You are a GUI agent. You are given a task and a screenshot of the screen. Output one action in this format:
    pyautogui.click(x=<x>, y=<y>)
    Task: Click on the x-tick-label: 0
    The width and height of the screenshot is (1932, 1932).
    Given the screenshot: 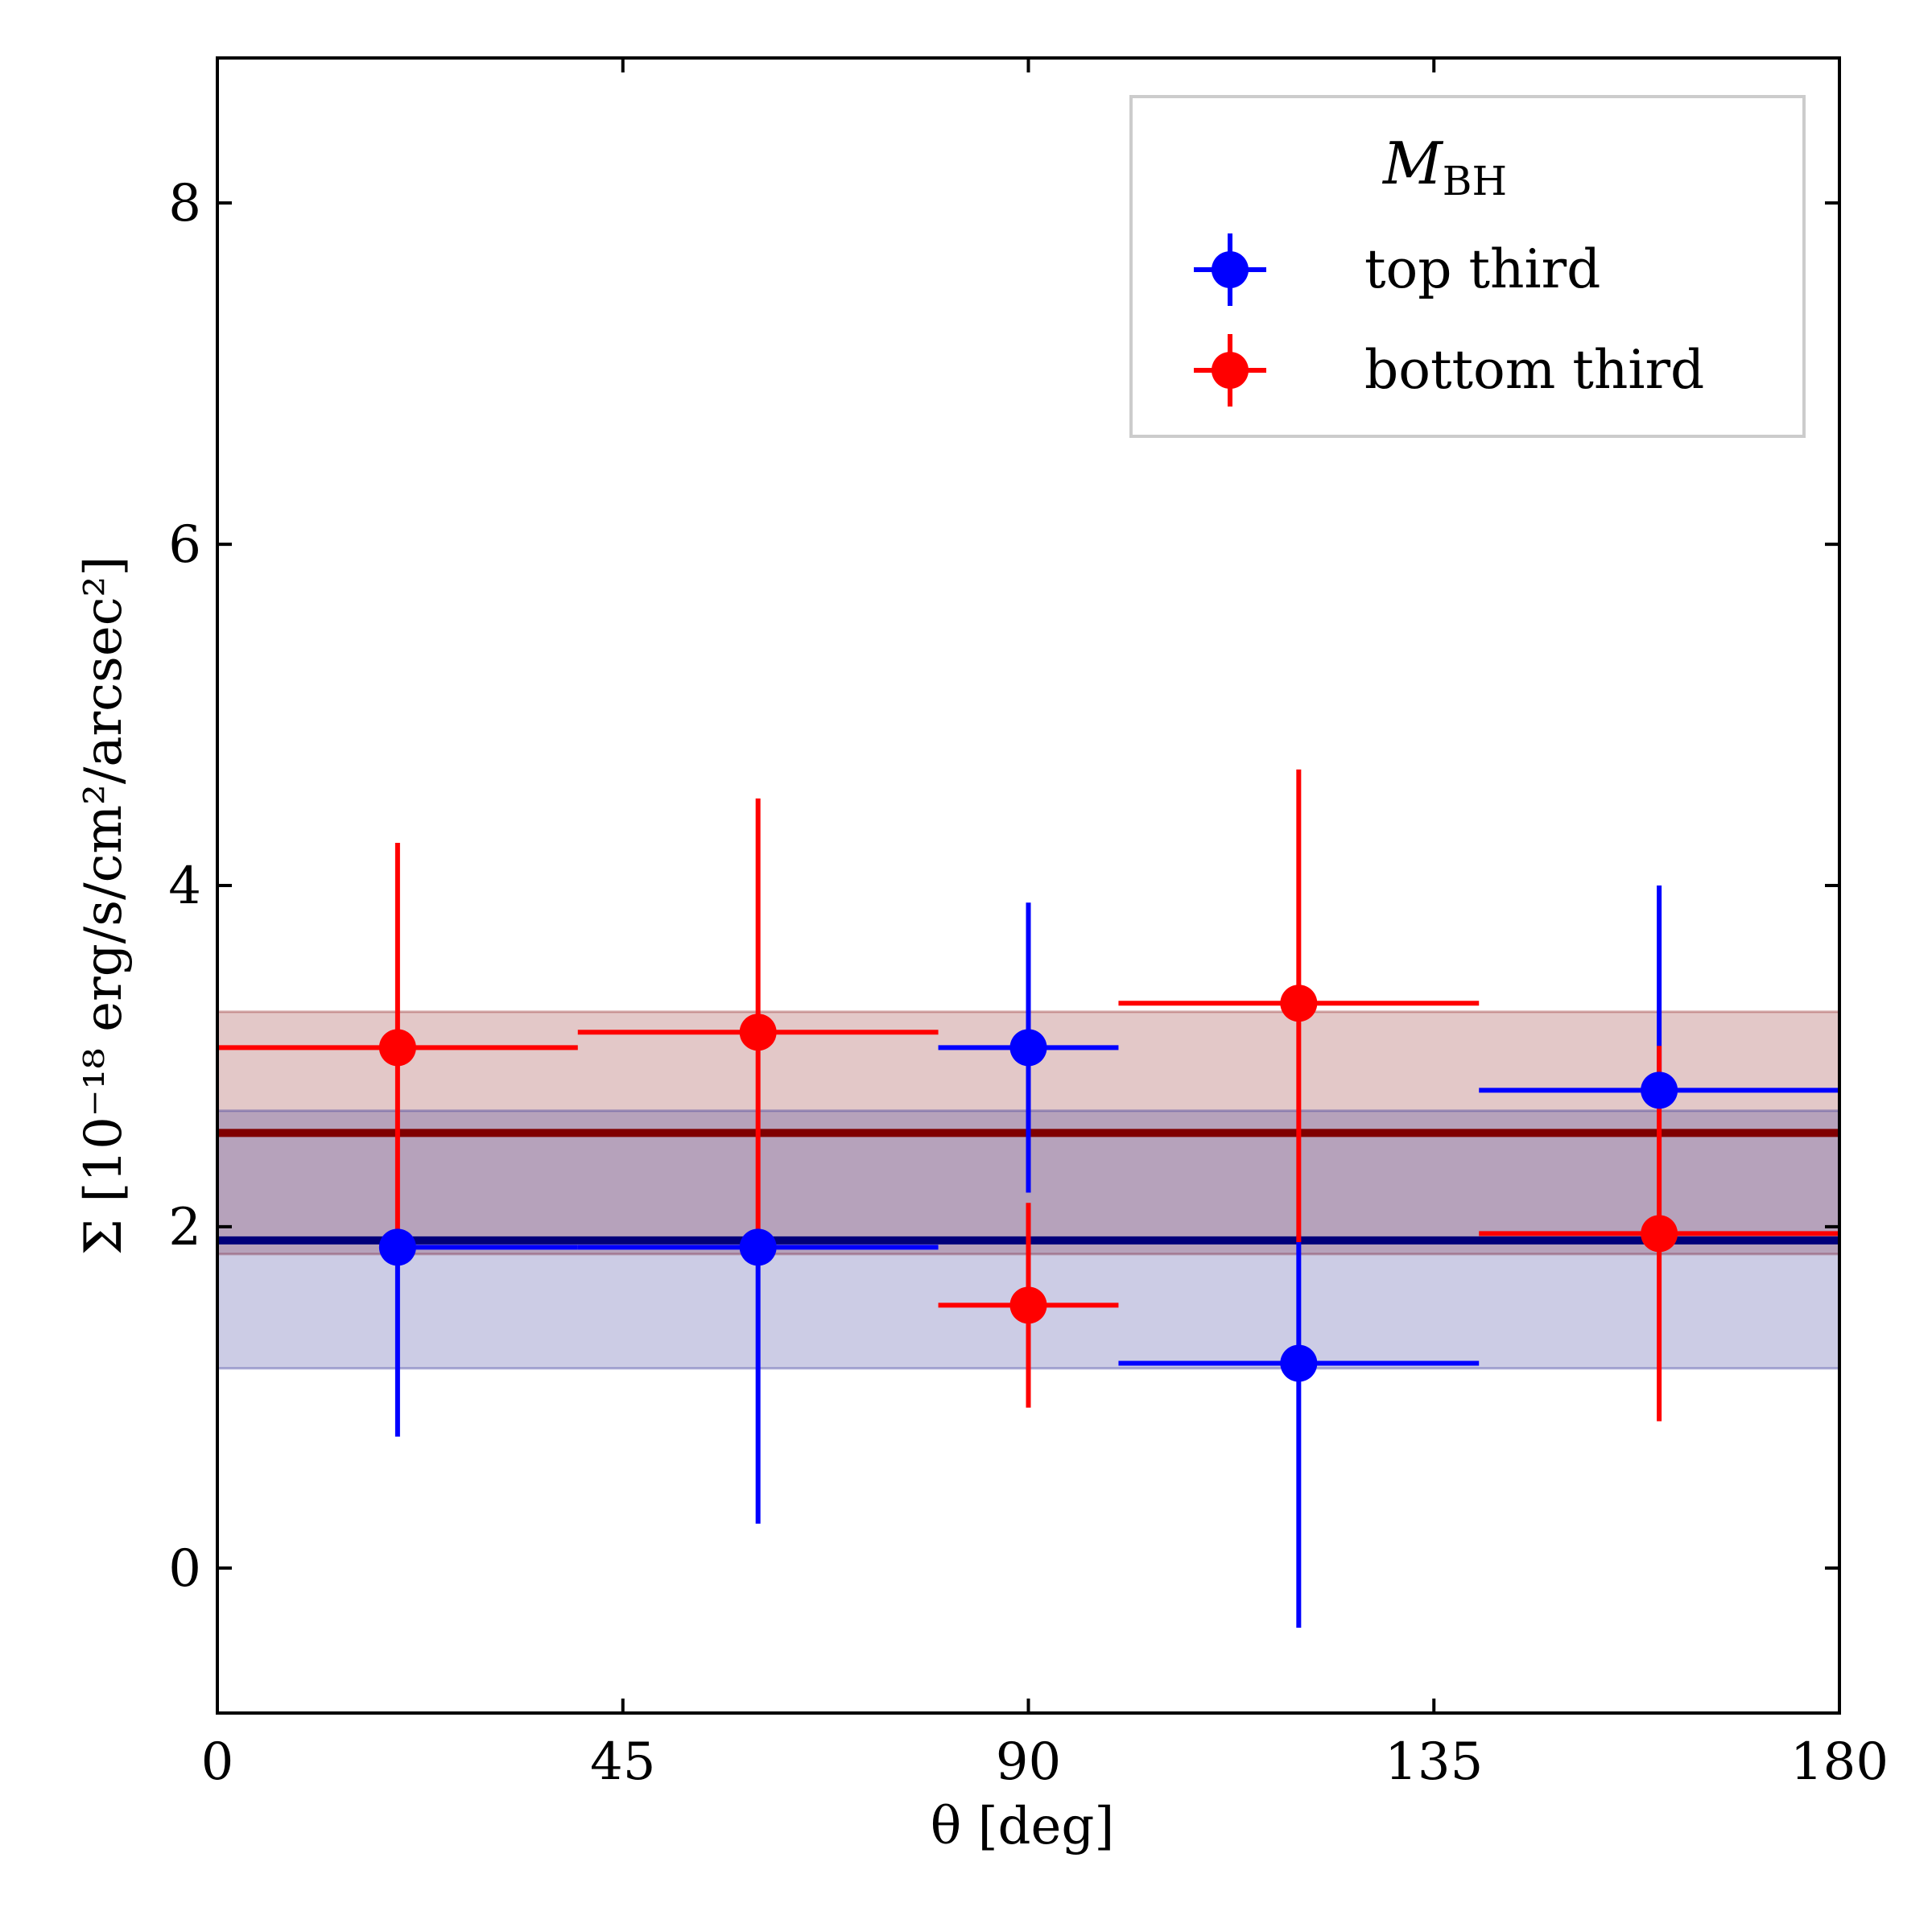 What is the action you would take?
    pyautogui.click(x=217, y=1762)
    